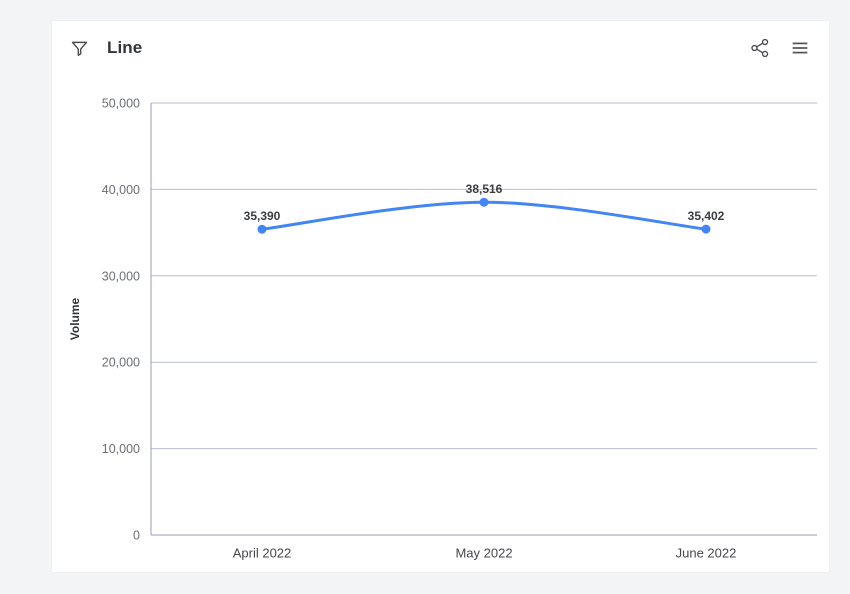 This screenshot has height=594, width=850. What do you see at coordinates (121, 276) in the screenshot?
I see `y-tick-label: 30,000` at bounding box center [121, 276].